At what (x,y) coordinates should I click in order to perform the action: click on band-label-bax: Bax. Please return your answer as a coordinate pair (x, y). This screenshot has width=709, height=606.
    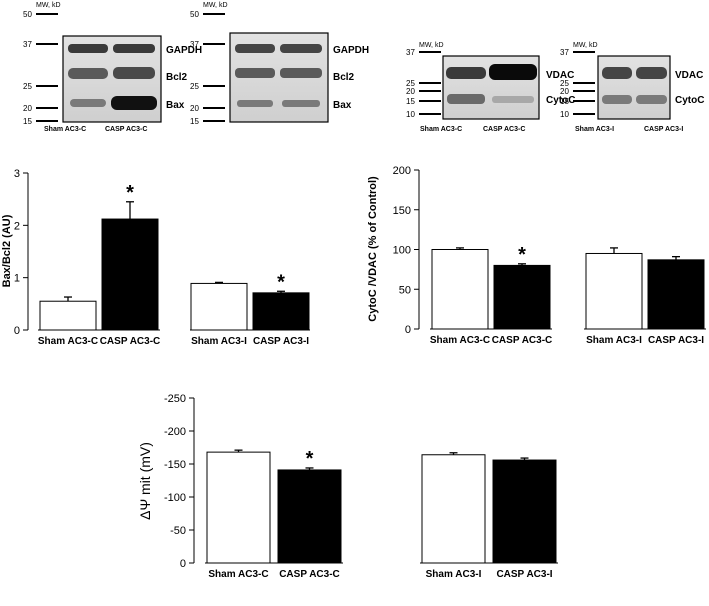
    Looking at the image, I should click on (175, 105).